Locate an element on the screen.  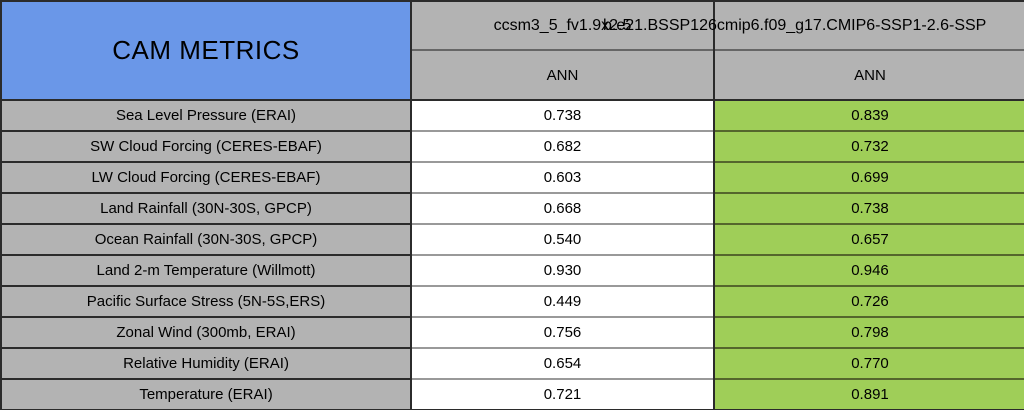
metric-value-model-1: 0.930 is located at coordinates (562, 270).